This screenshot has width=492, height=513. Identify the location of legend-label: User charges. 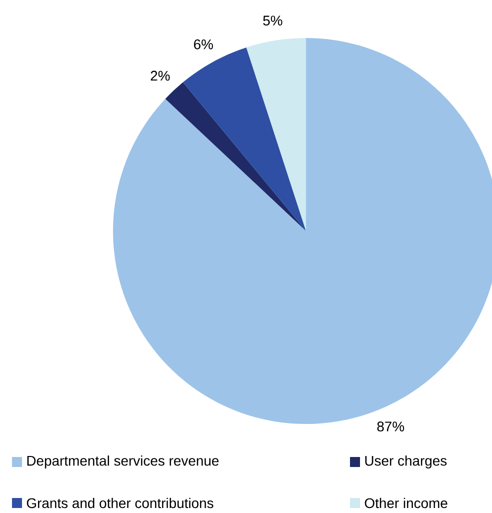
(406, 461).